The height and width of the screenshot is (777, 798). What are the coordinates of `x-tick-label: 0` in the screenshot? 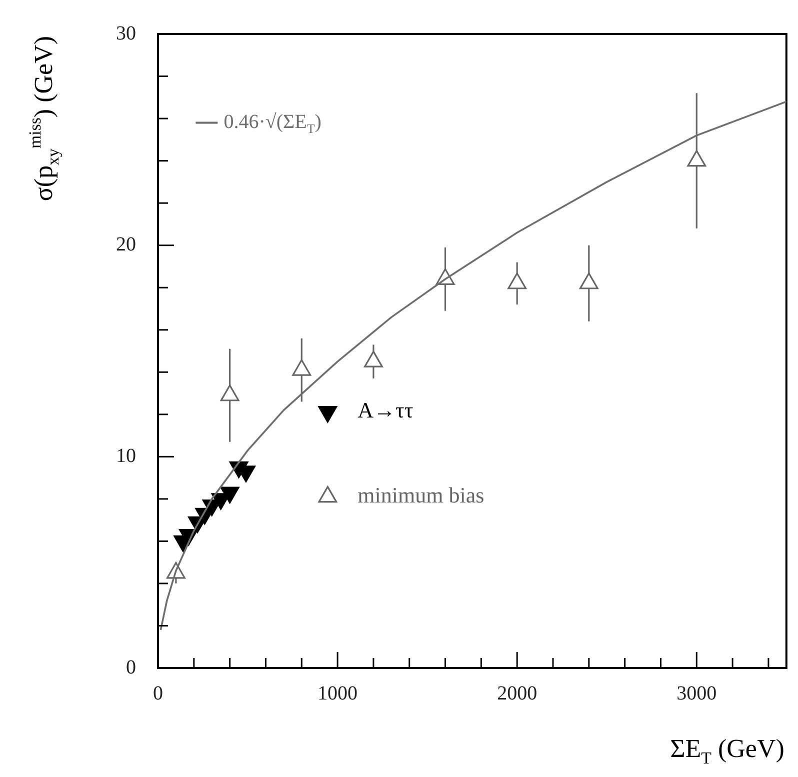 It's located at (158, 693).